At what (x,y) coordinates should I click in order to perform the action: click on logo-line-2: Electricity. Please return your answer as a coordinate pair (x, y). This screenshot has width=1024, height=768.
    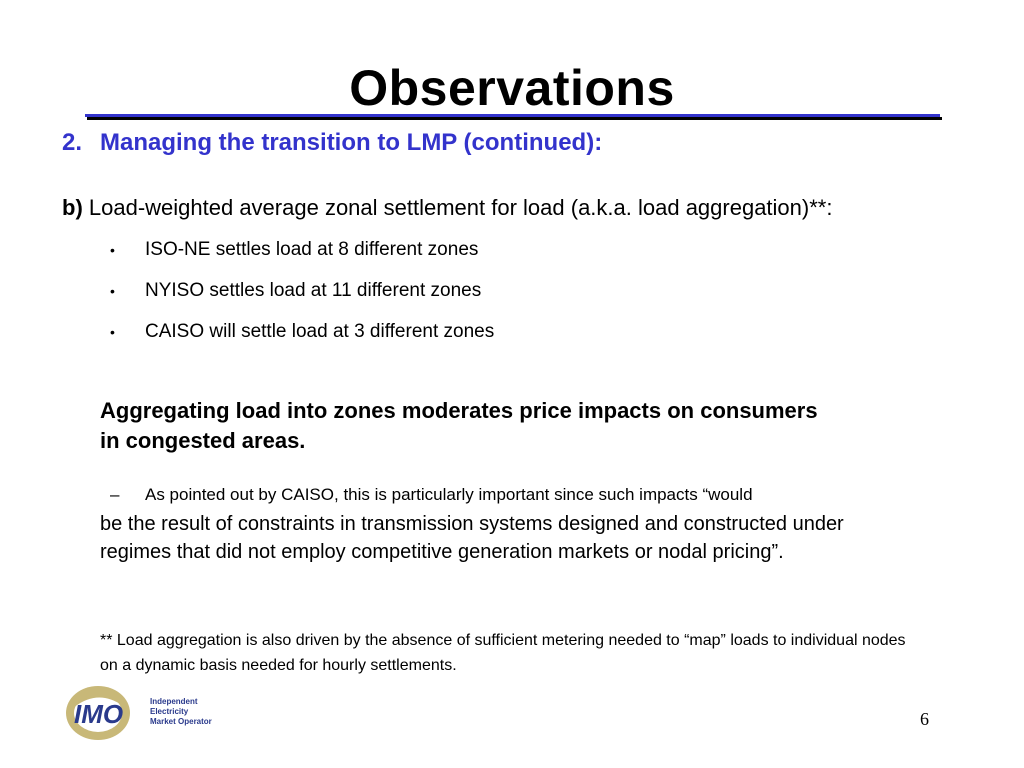
    Looking at the image, I should click on (169, 711).